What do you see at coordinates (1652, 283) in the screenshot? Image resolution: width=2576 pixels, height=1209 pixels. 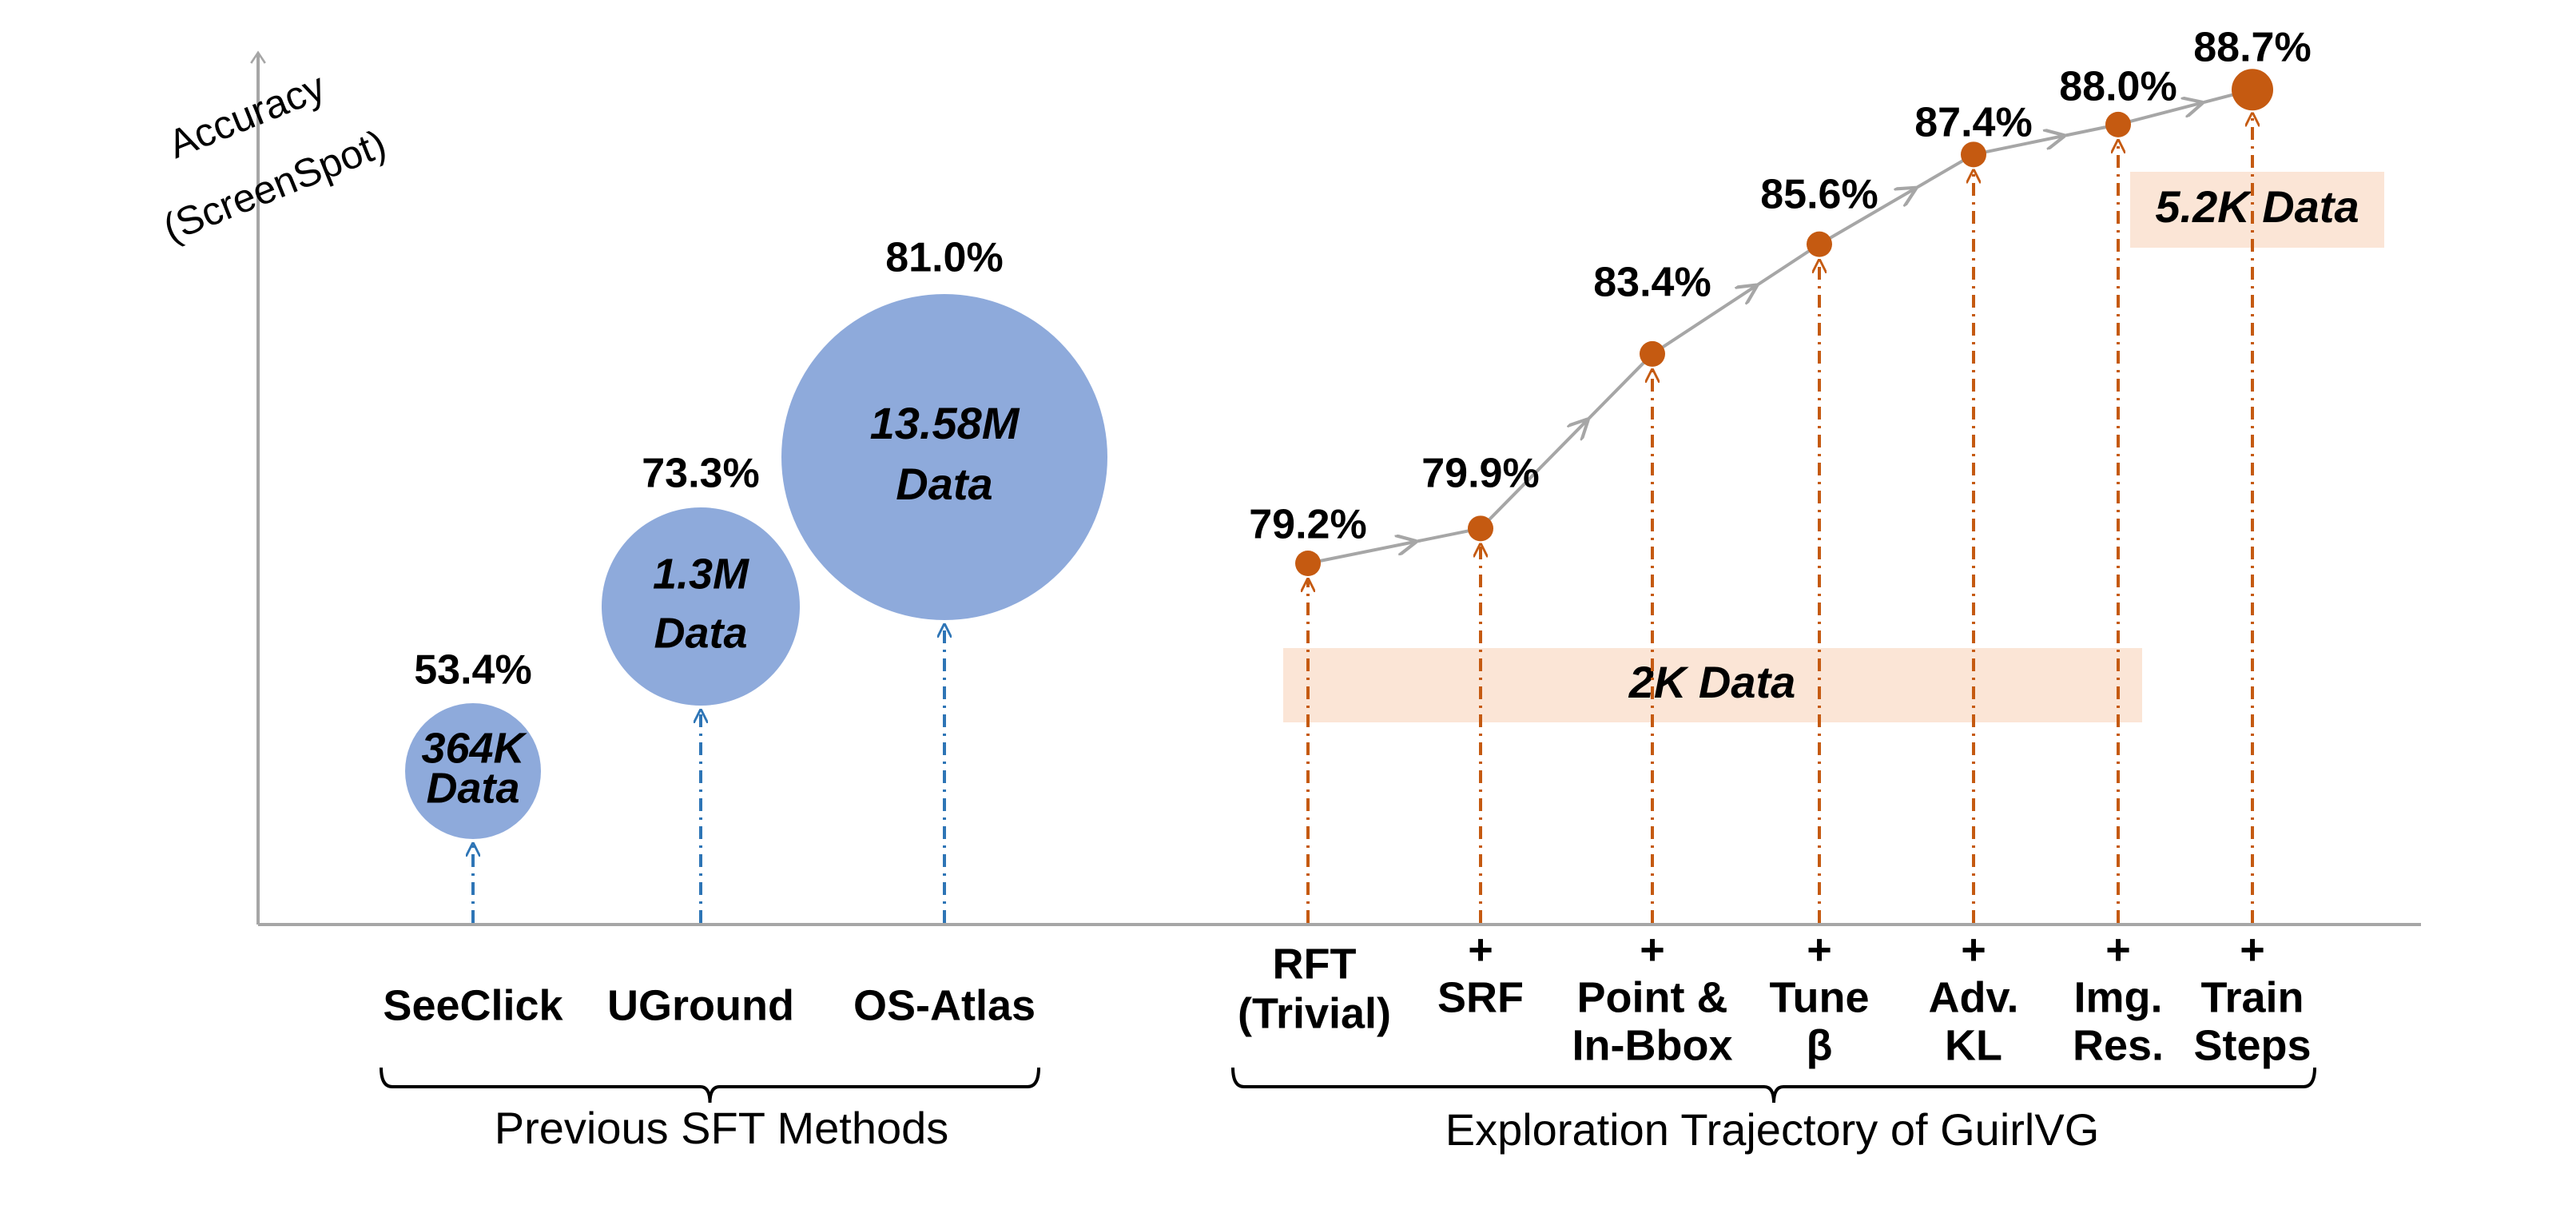 I see `traj-accuracy-label-2: 83.4%` at bounding box center [1652, 283].